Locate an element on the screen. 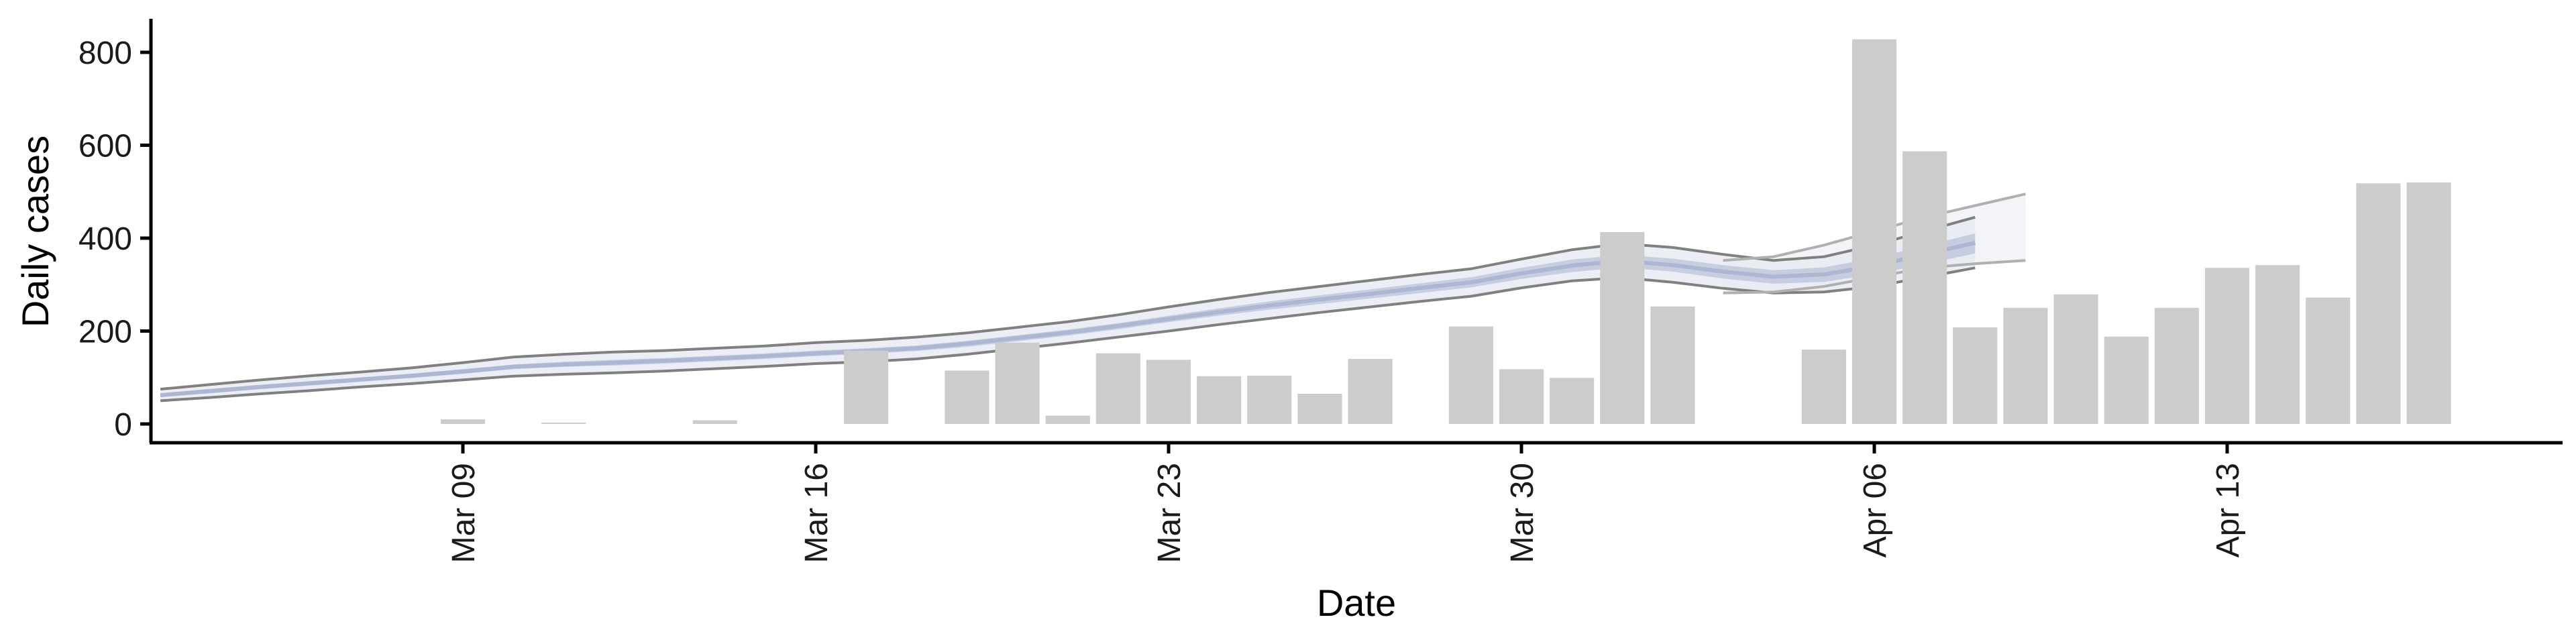 The image size is (2576, 644). x-axis-title: Date is located at coordinates (1356, 603).